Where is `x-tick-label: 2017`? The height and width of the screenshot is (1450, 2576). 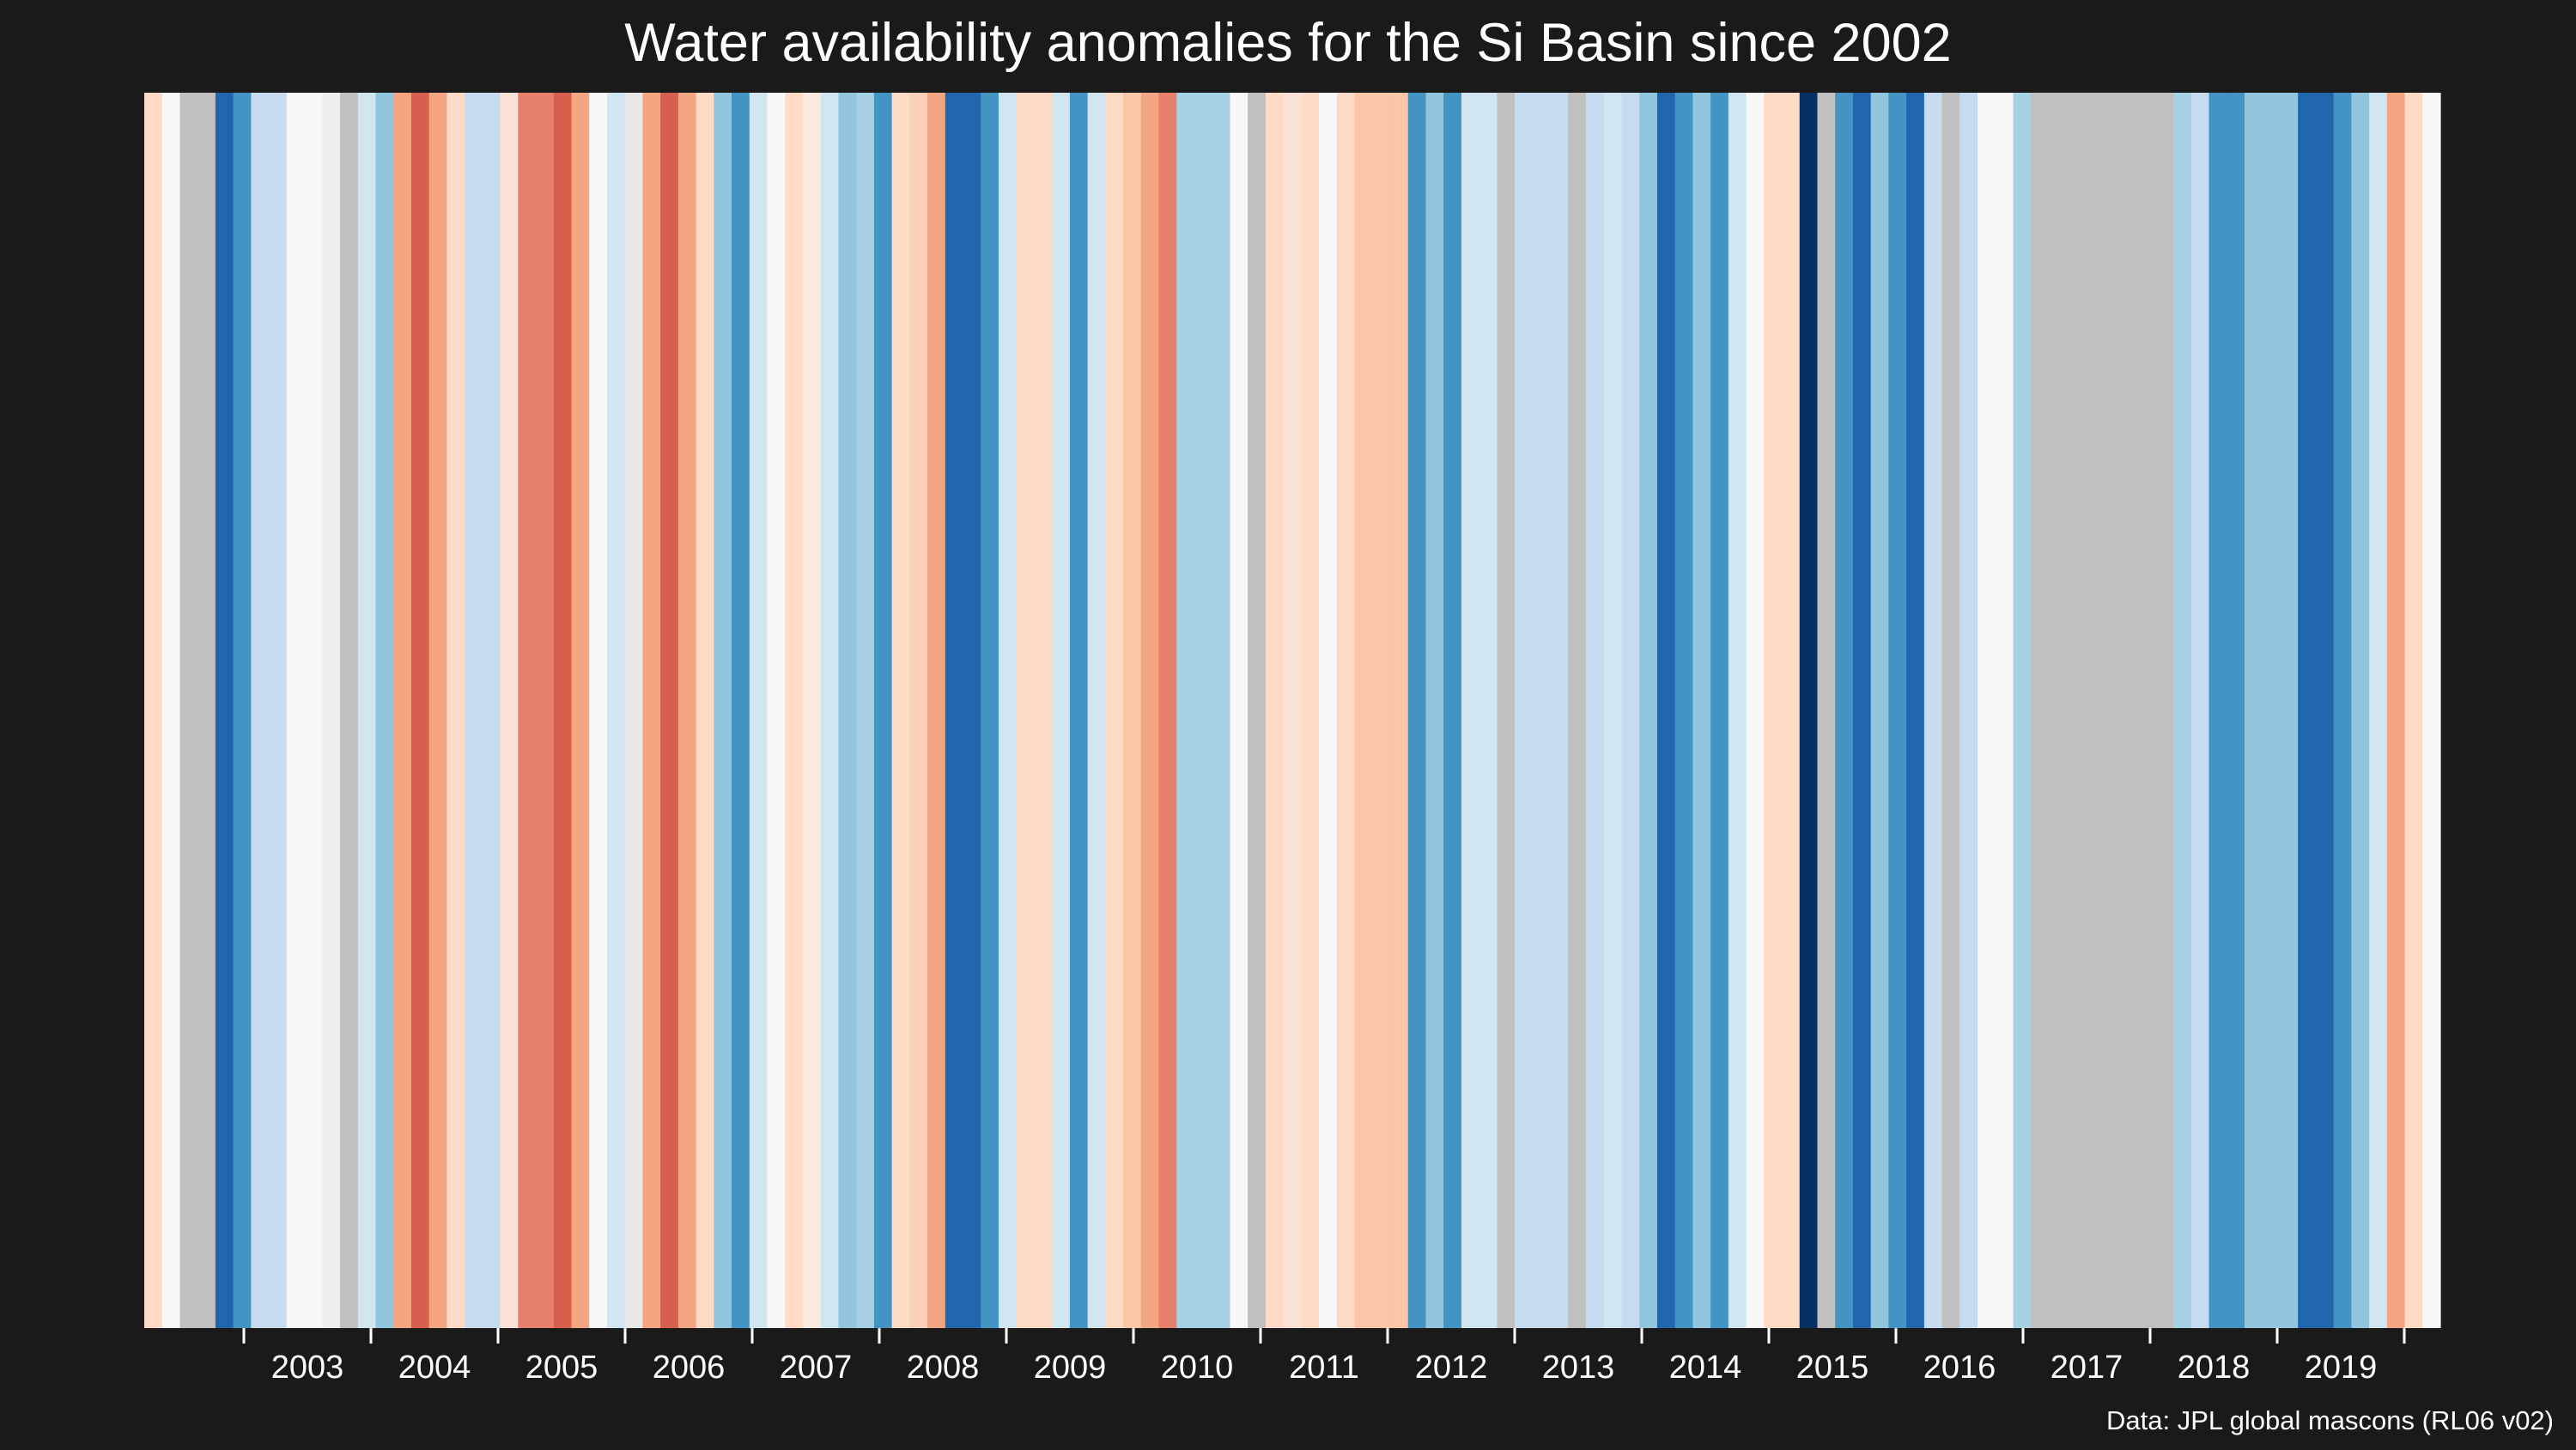
x-tick-label: 2017 is located at coordinates (2086, 1368).